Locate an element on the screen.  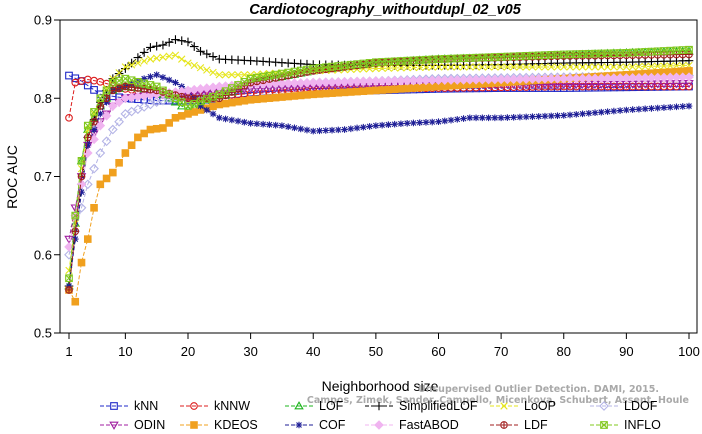
x-tick-label: 80 is located at coordinates (564, 351).